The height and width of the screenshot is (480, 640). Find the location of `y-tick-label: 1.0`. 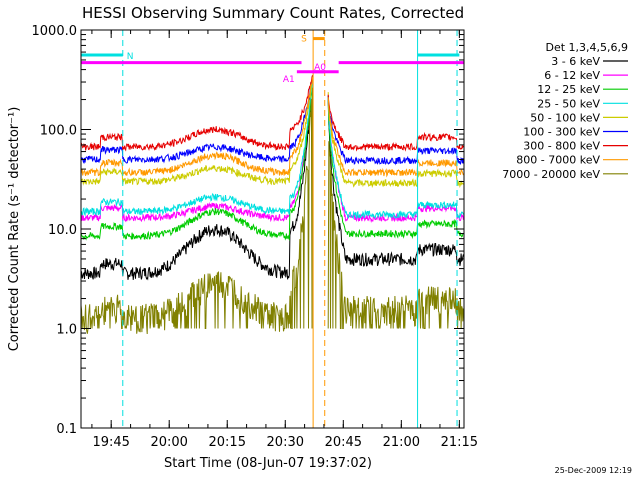

y-tick-label: 1.0 is located at coordinates (66, 330).